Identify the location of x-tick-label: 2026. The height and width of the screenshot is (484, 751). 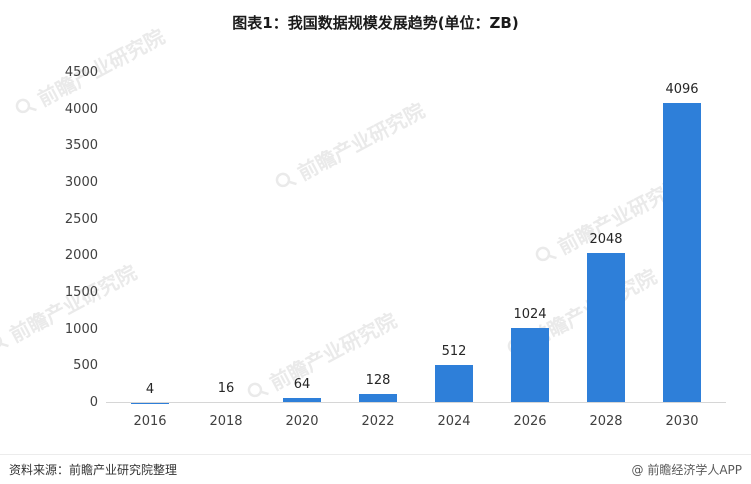
(530, 421).